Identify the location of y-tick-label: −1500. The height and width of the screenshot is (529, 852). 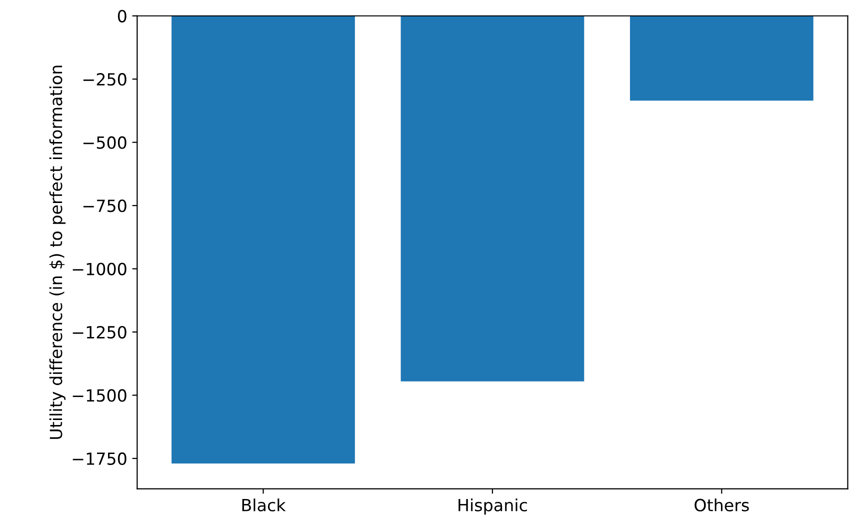
(99, 395).